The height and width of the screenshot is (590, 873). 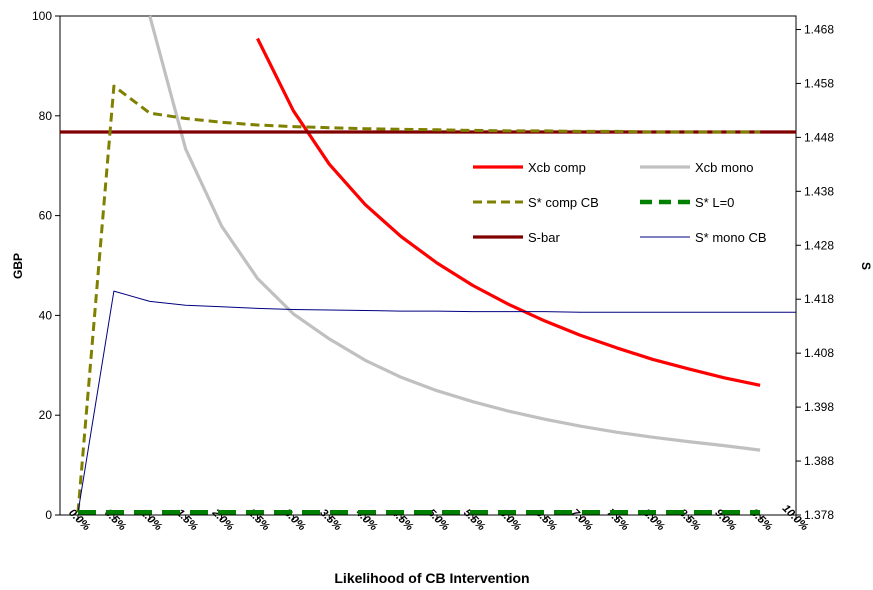 What do you see at coordinates (48, 515) in the screenshot?
I see `y-tick-label: 0` at bounding box center [48, 515].